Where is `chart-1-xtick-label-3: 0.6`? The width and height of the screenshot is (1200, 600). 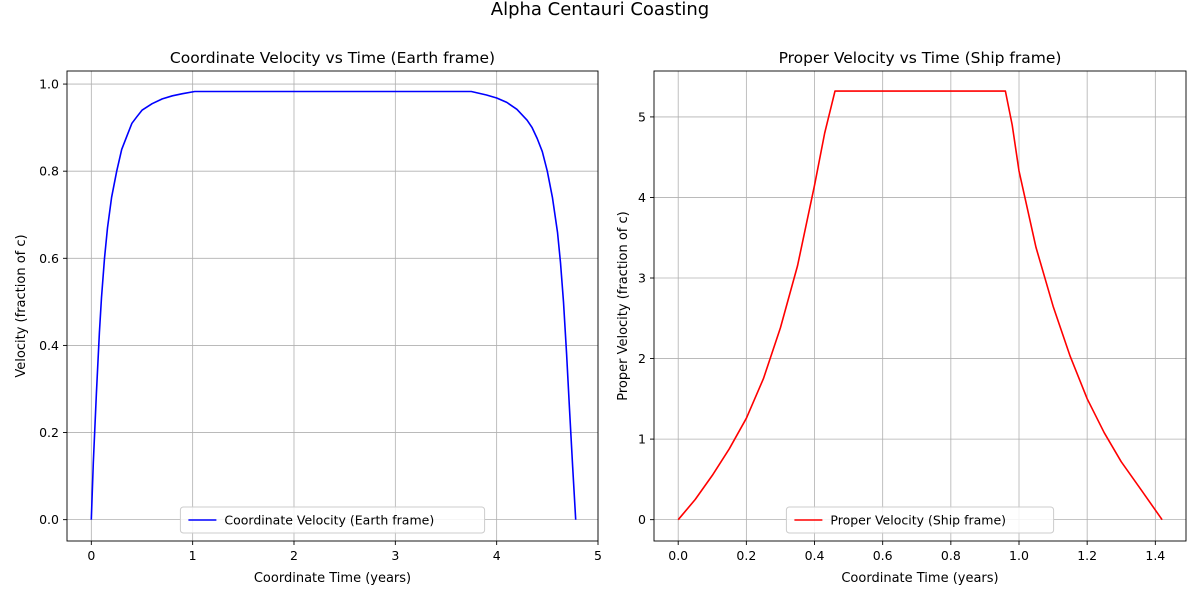 chart-1-xtick-label-3: 0.6 is located at coordinates (883, 555).